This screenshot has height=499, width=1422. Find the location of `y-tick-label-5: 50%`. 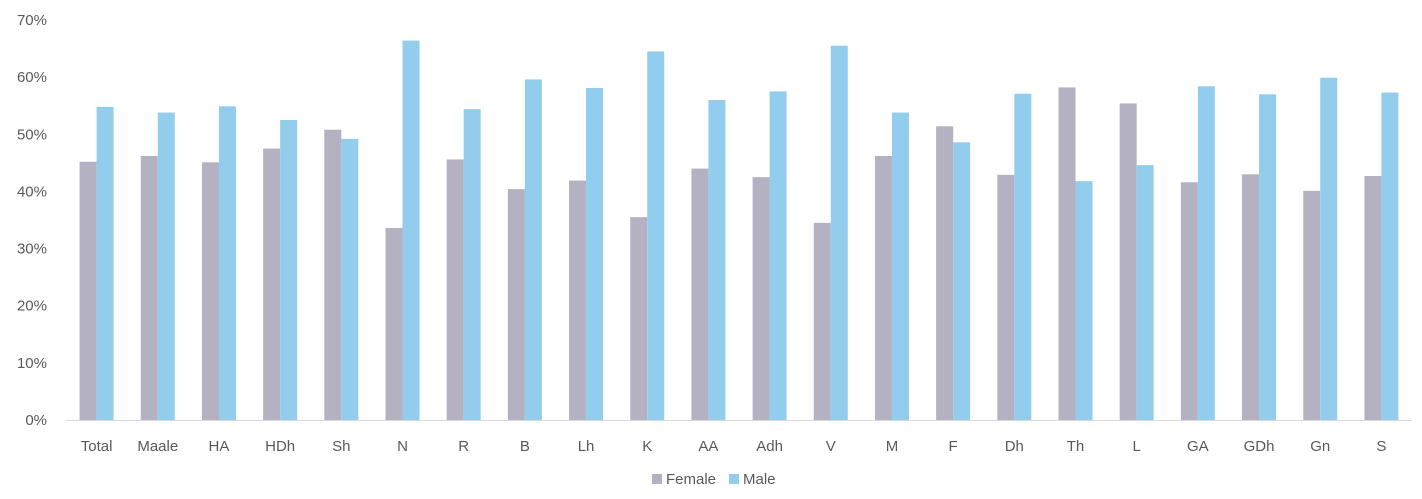

y-tick-label-5: 50% is located at coordinates (32, 134).